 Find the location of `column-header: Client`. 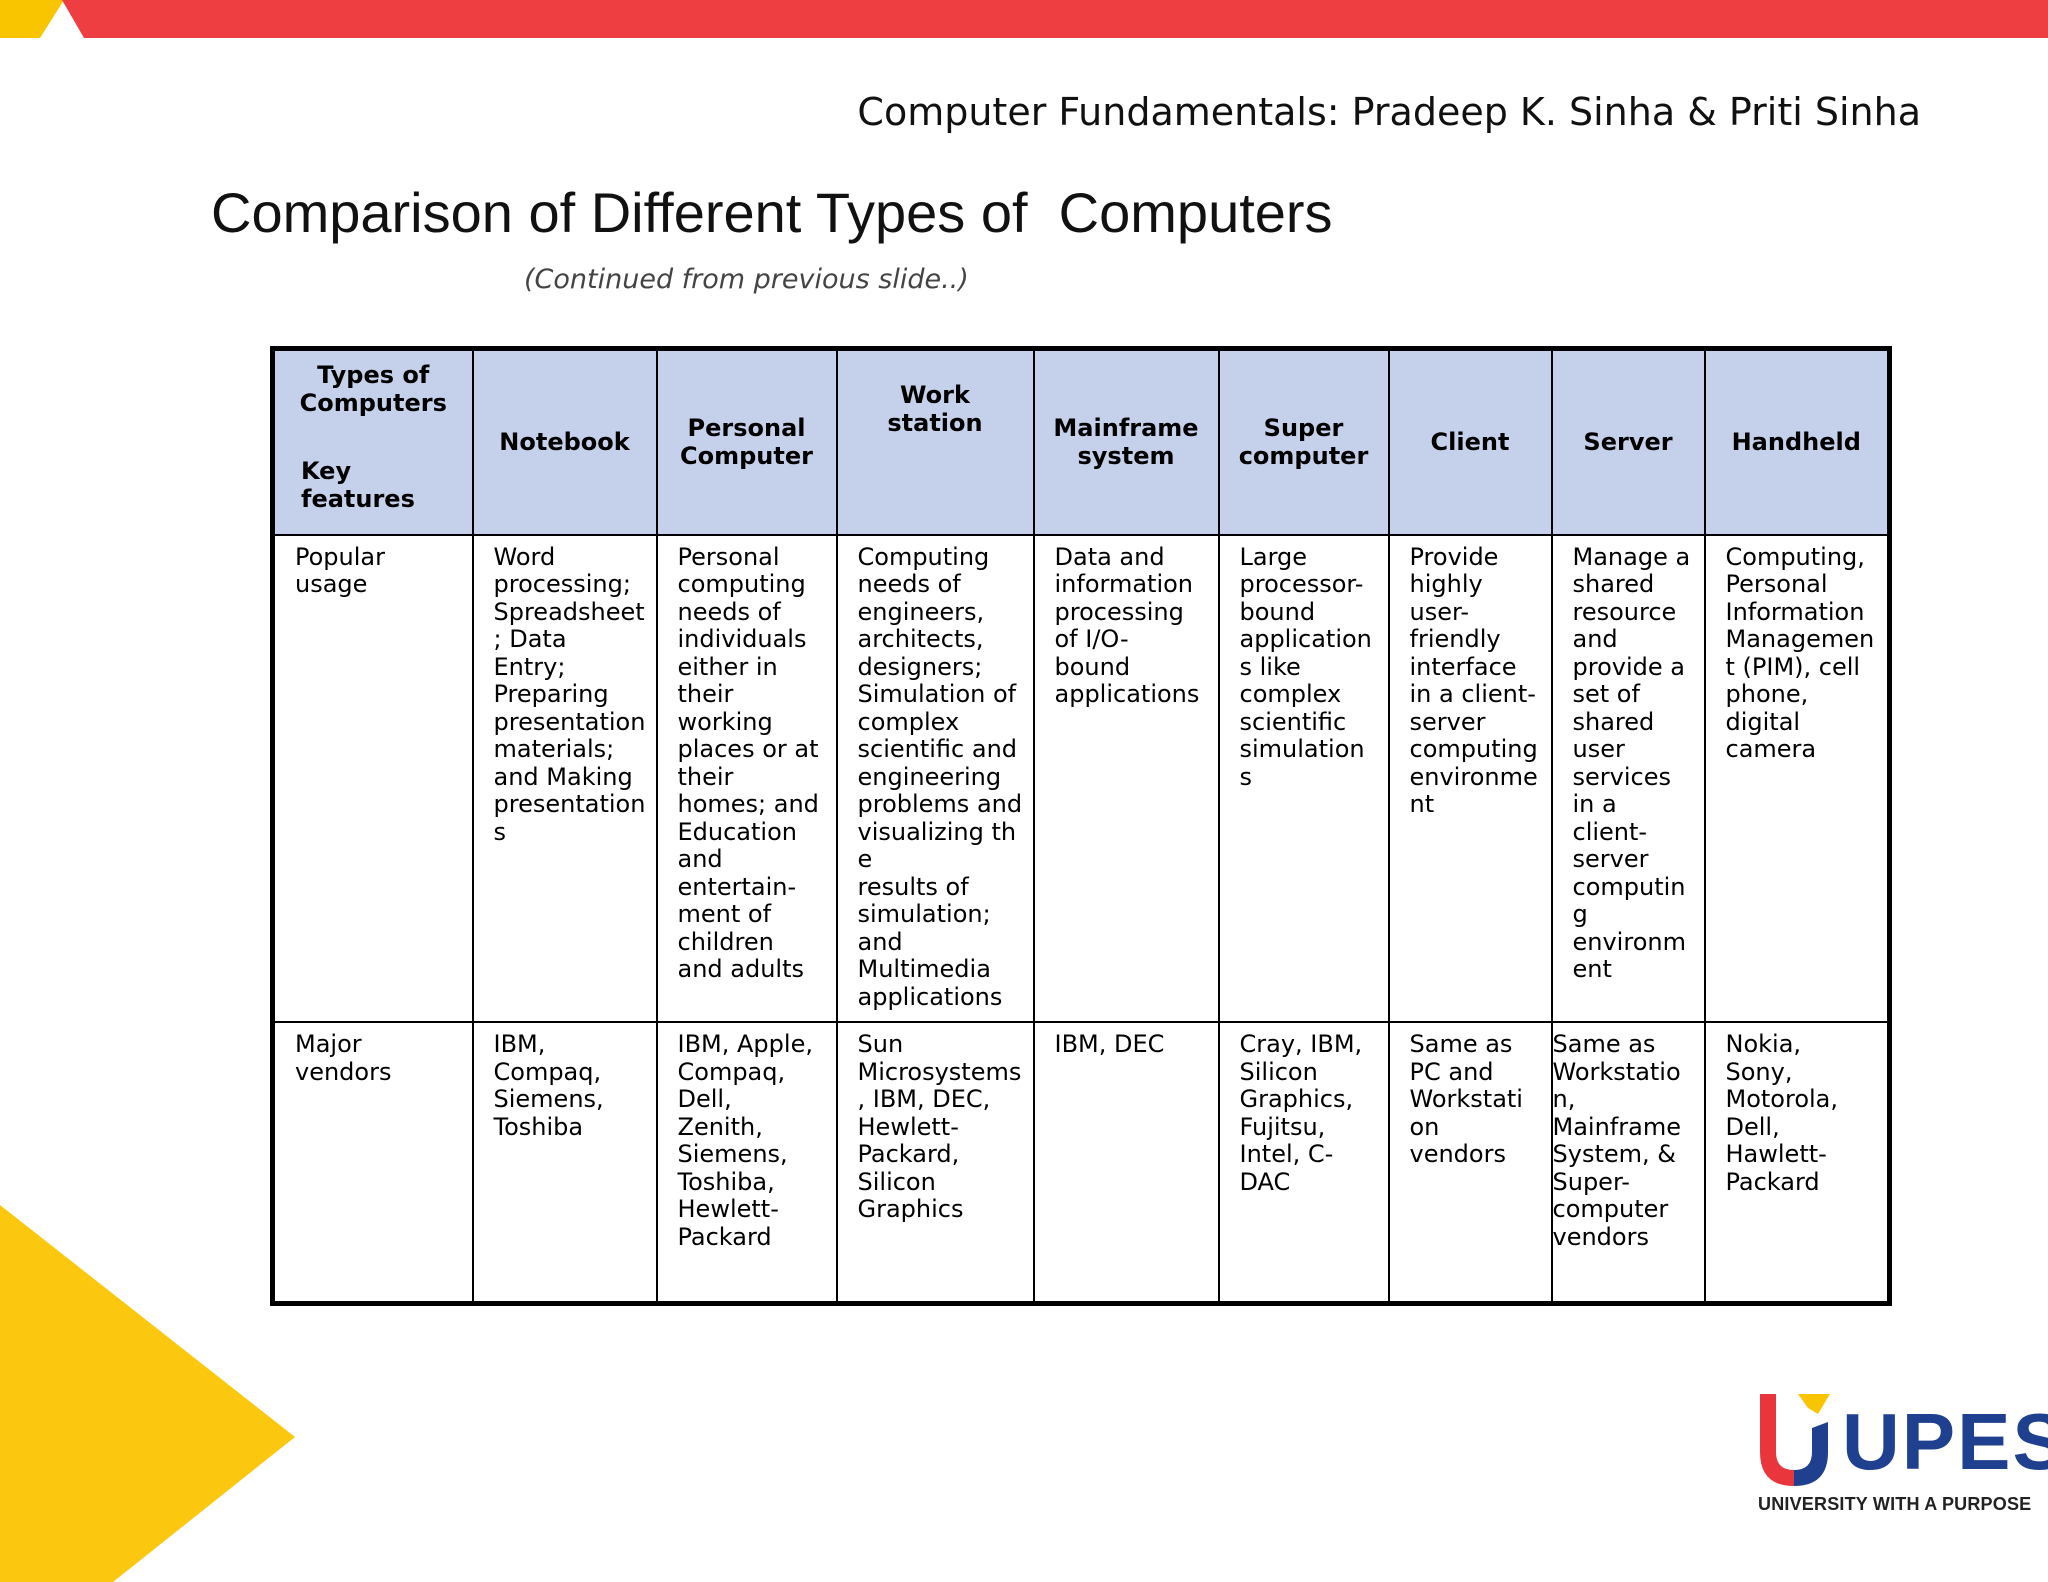

column-header: Client is located at coordinates (1470, 441).